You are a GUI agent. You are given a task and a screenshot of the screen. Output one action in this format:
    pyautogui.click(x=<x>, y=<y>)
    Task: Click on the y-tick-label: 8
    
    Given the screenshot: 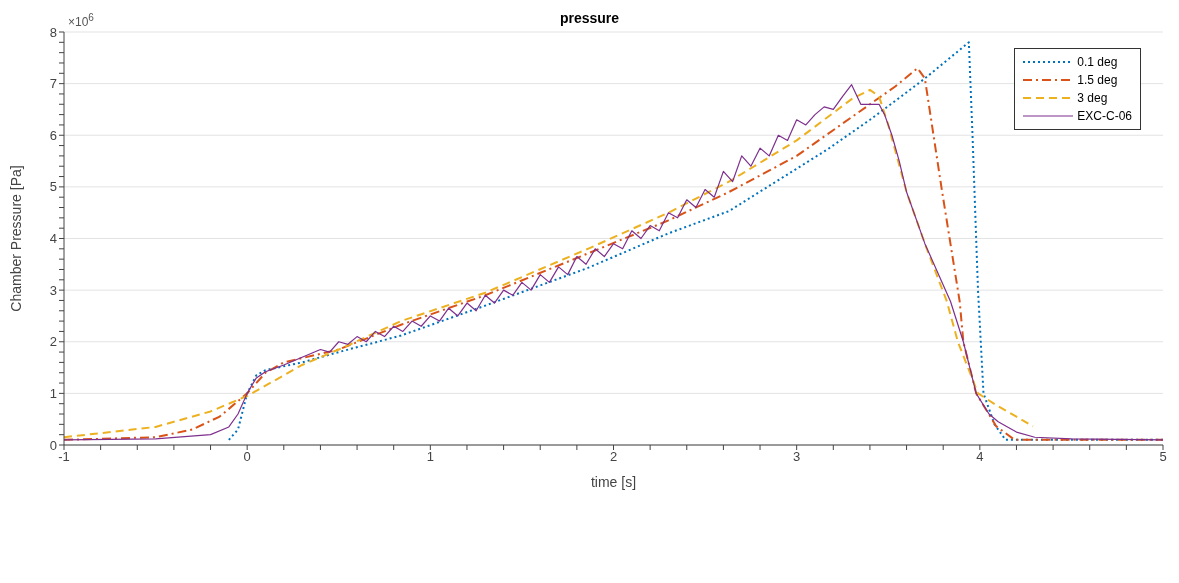 What is the action you would take?
    pyautogui.click(x=53, y=32)
    